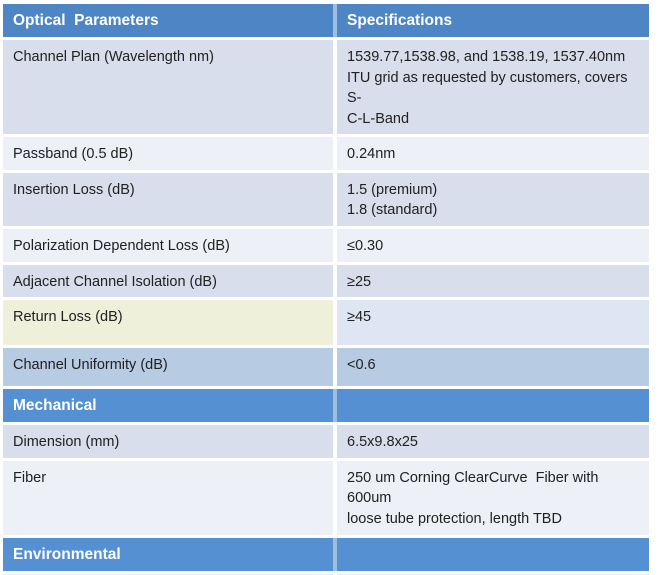 The width and height of the screenshot is (661, 575). I want to click on section-header-mechanical-param-text: Mechanical, so click(55, 406).